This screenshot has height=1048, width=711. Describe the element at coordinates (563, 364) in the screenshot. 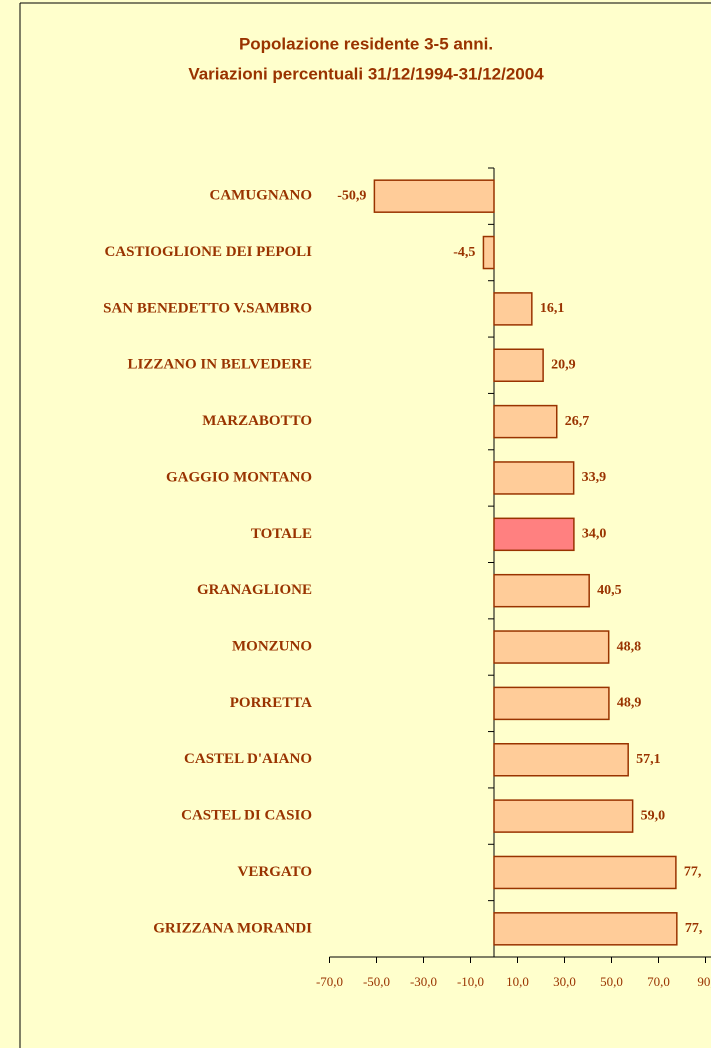

I see `value-label: 20,9` at that location.